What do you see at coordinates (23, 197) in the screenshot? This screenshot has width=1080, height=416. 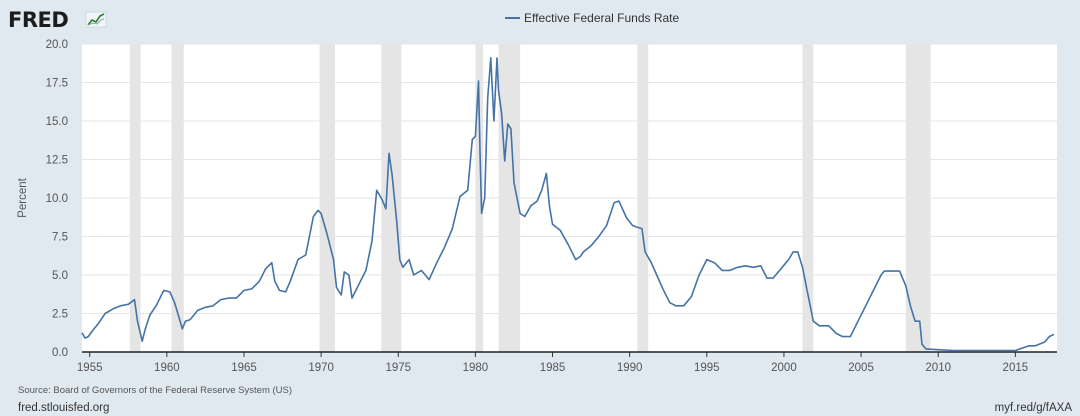 I see `y-axis-title: Percent` at bounding box center [23, 197].